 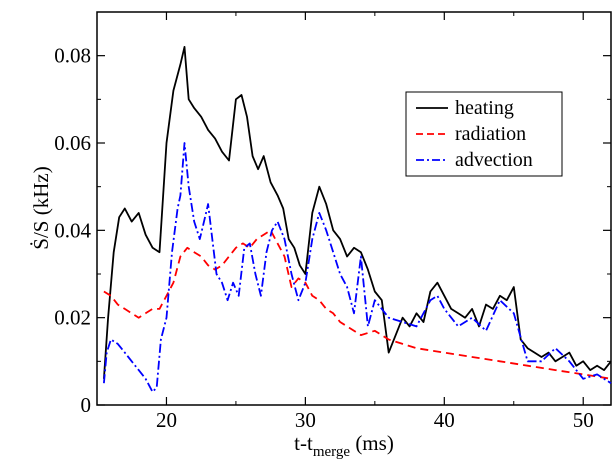 What do you see at coordinates (72, 143) in the screenshot?
I see `y-tick-label-0.06: 0.06` at bounding box center [72, 143].